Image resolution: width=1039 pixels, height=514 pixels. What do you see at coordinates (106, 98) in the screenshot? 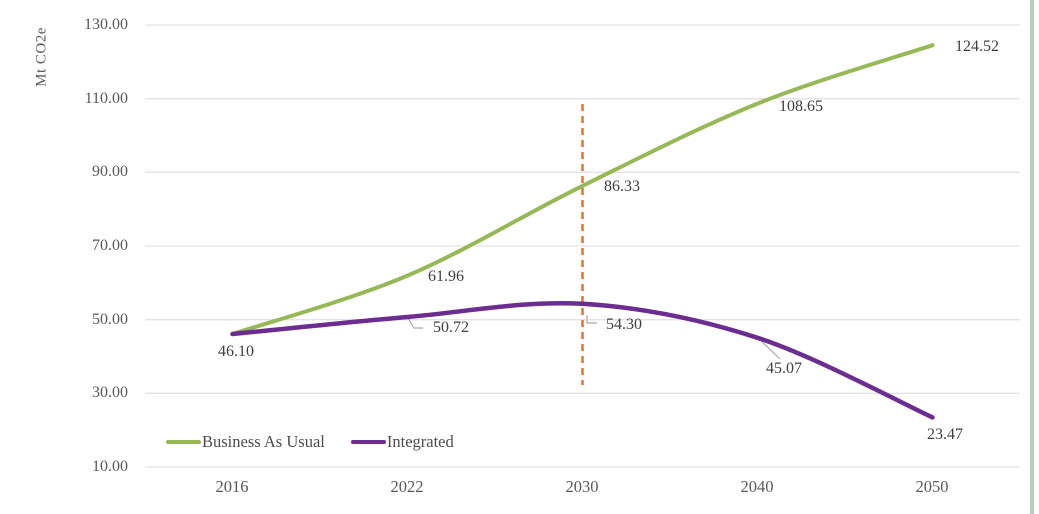
I see `y-tick-110: 110.00` at bounding box center [106, 98].